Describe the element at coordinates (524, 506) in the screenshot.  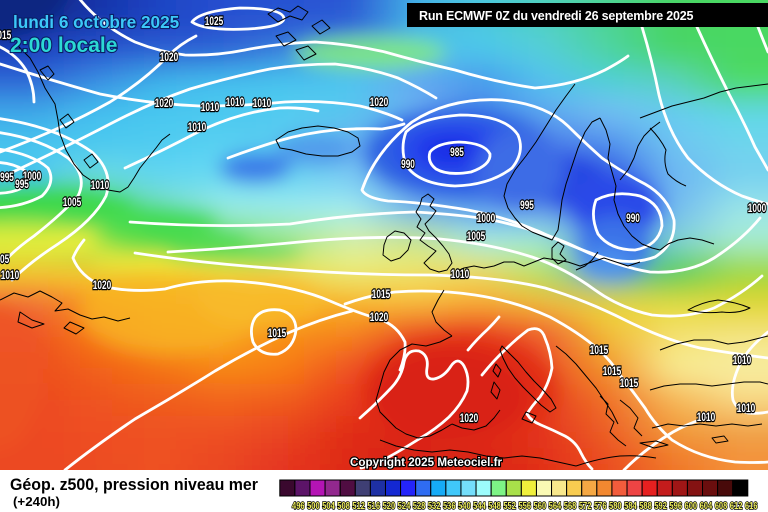
I see `svg-text: 556` at that location.